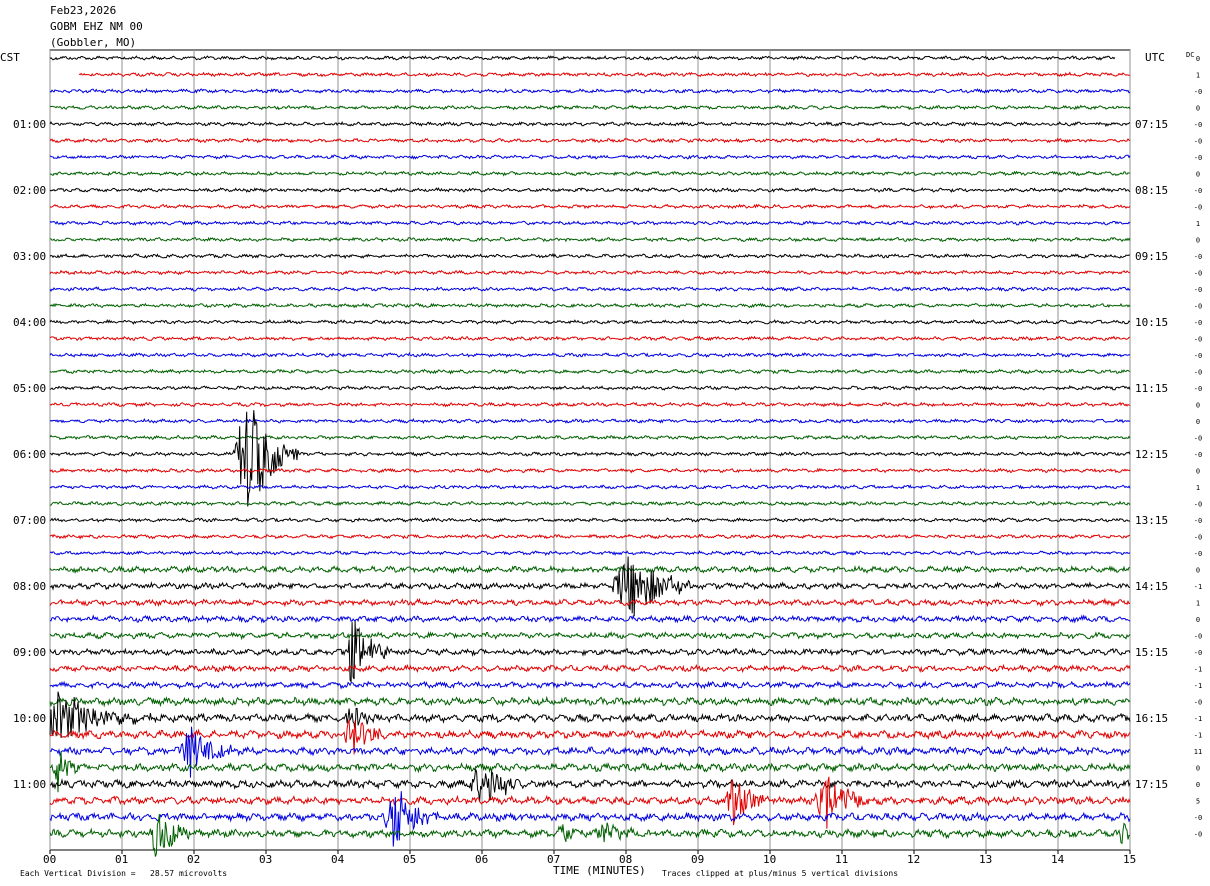 Image resolution: width=1210 pixels, height=886 pixels. What do you see at coordinates (1151, 652) in the screenshot?
I see `right-hour-label: 15:15` at bounding box center [1151, 652].